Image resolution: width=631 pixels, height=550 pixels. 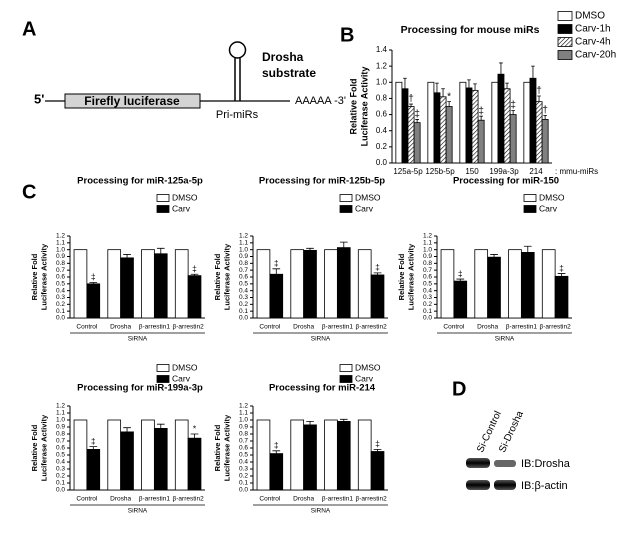 What do you see at coordinates (132, 101) in the screenshot?
I see `gene-label: Firefly luciferase` at bounding box center [132, 101].